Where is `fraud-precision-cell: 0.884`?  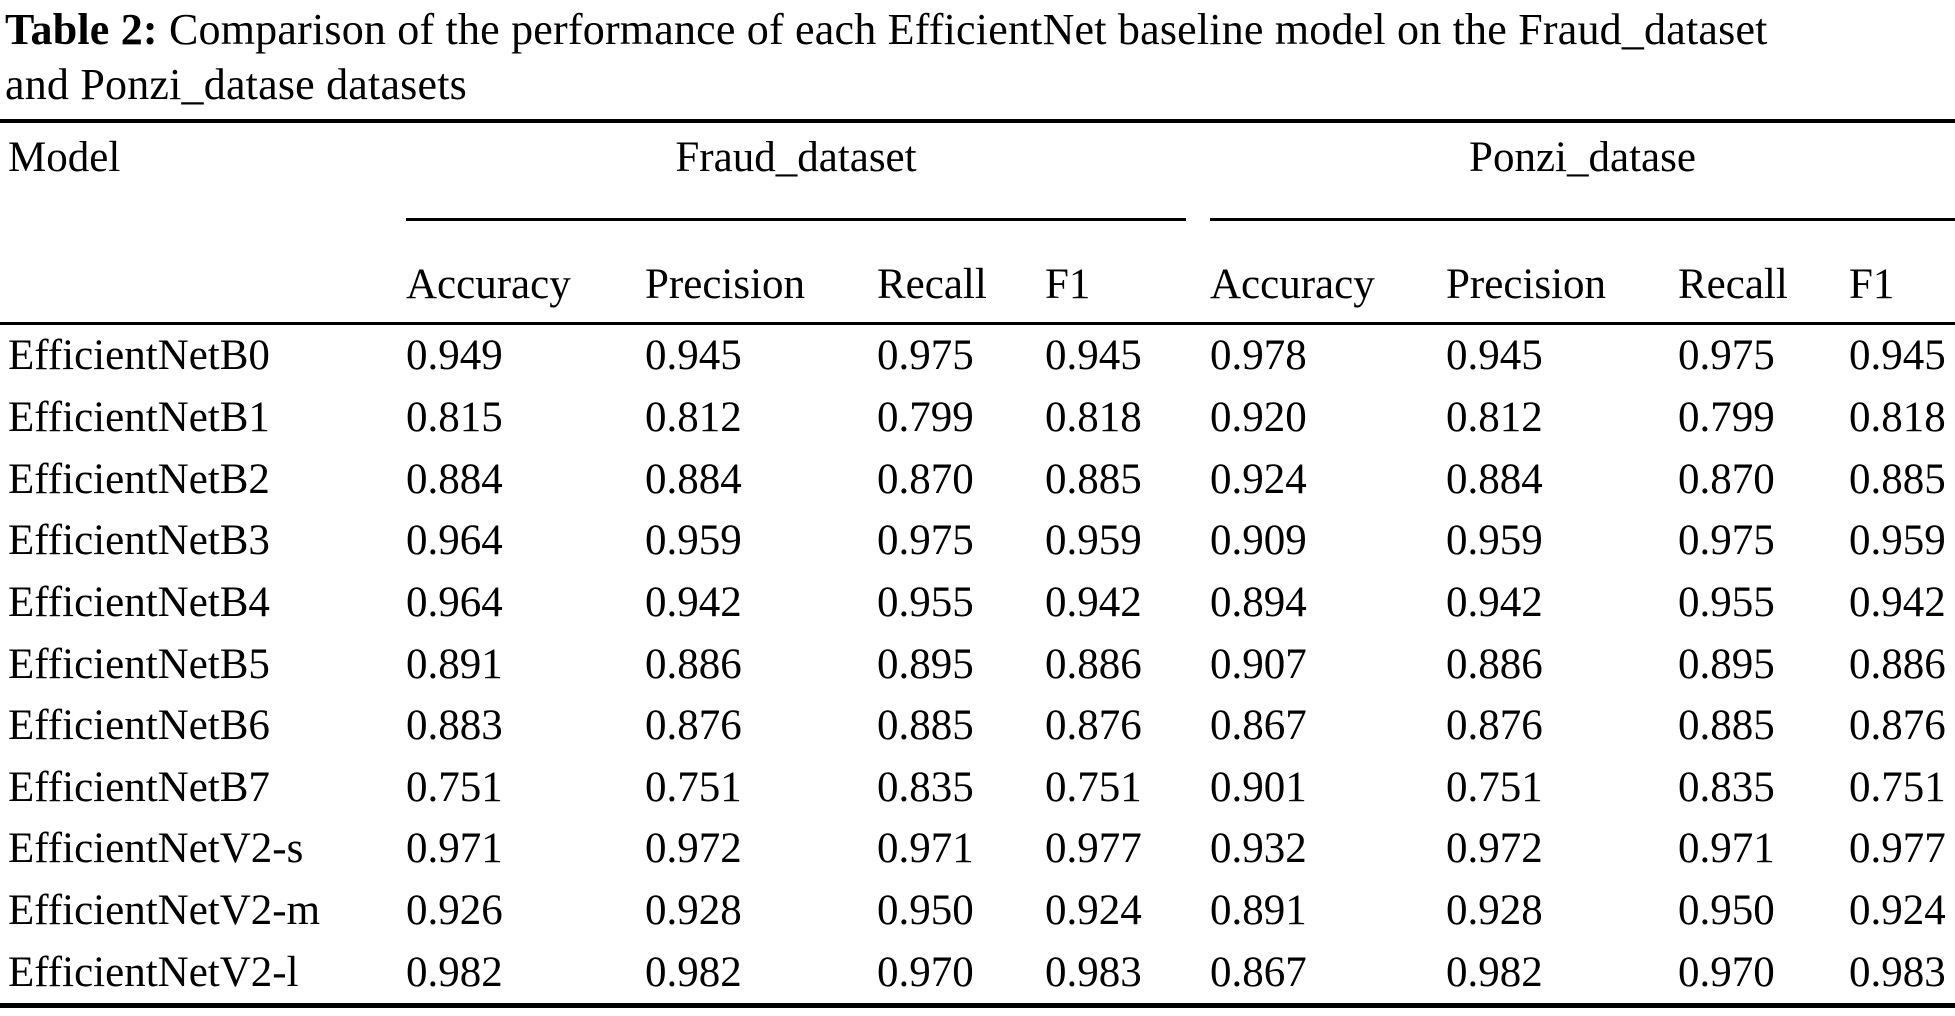
fraud-precision-cell: 0.884 is located at coordinates (693, 479).